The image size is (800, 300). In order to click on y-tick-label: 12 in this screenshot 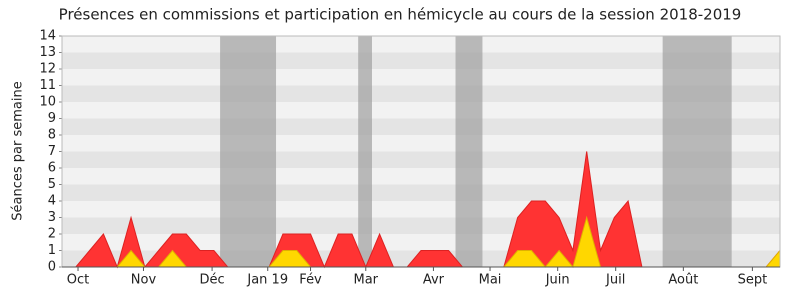, I will do `click(47, 69)`.